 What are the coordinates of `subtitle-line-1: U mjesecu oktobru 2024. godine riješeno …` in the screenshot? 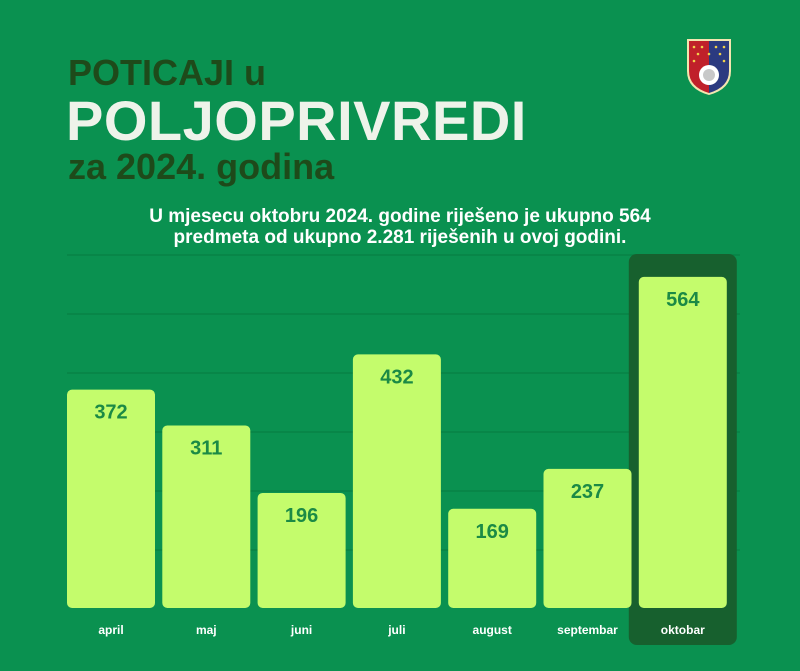 It's located at (400, 216).